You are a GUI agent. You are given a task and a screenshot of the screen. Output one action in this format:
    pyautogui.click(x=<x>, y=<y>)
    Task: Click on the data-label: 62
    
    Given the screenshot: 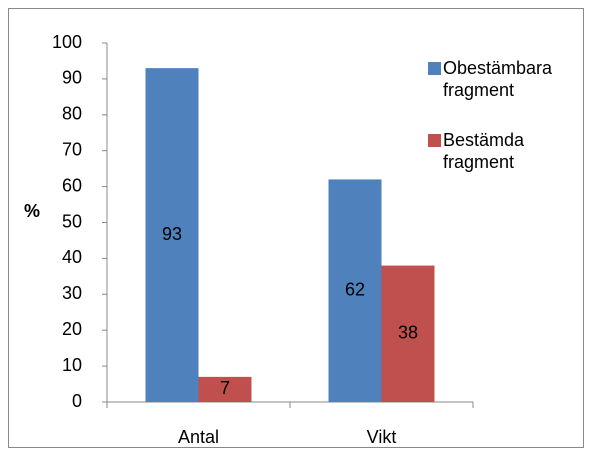 What is the action you would take?
    pyautogui.click(x=355, y=289)
    